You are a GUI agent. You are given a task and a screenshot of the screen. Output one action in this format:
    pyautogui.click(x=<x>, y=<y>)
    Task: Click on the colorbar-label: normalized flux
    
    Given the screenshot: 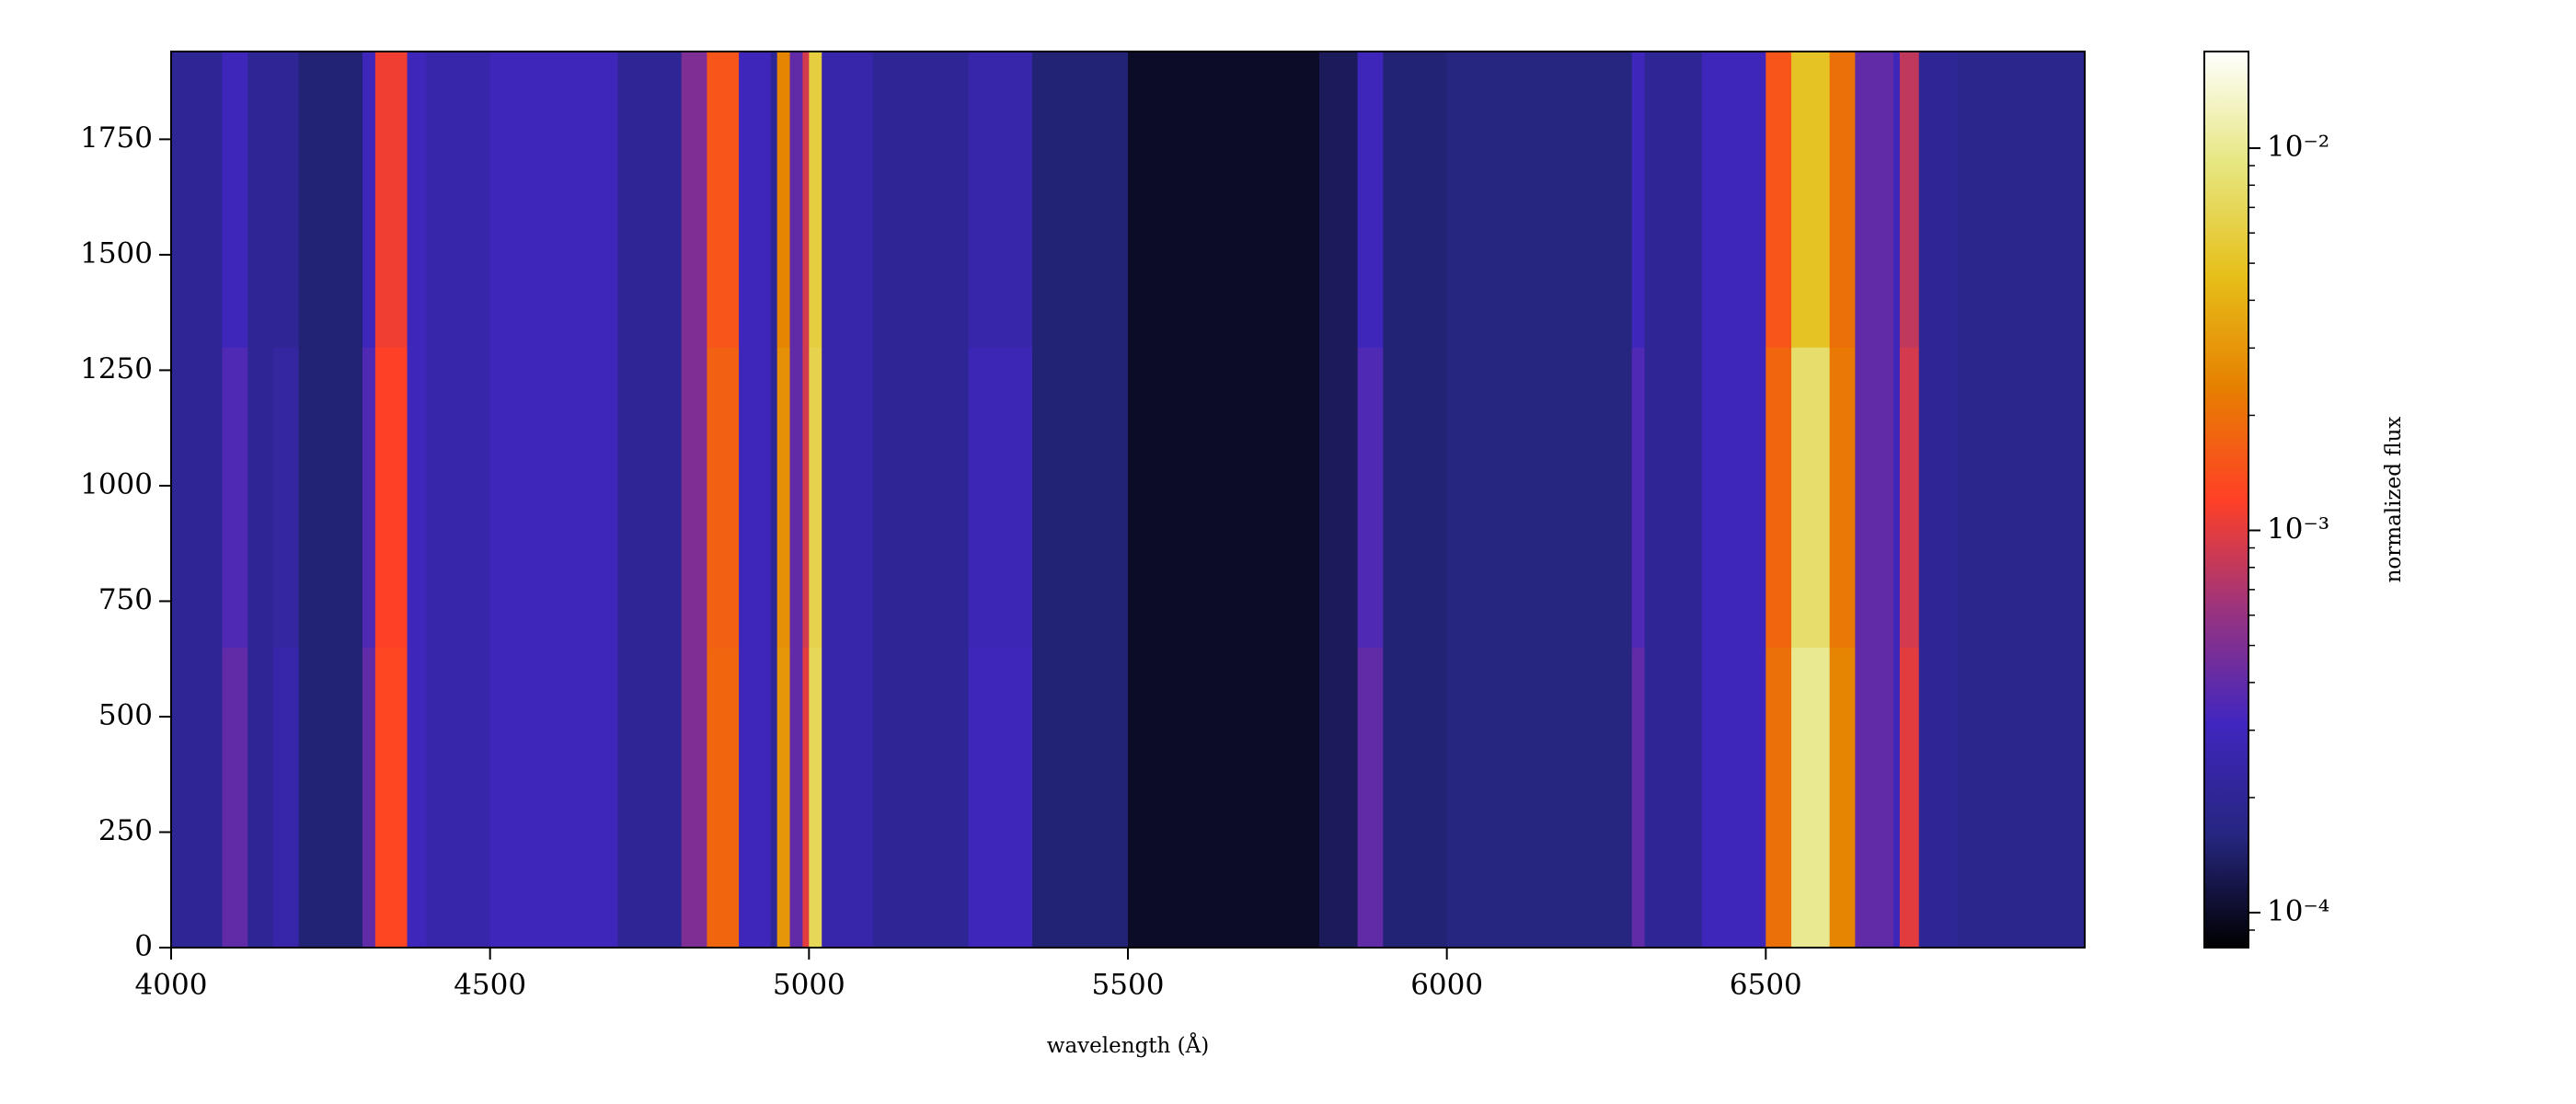 What is the action you would take?
    pyautogui.click(x=2394, y=500)
    